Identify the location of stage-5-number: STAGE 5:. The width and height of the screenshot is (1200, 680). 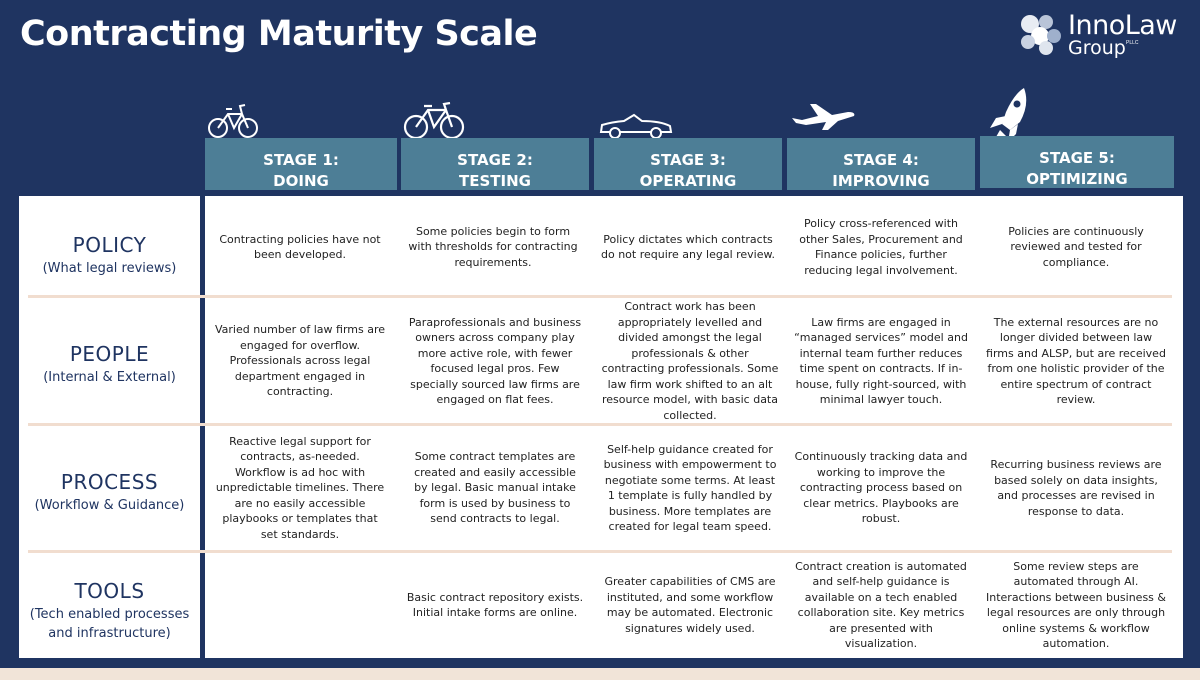
(1077, 158).